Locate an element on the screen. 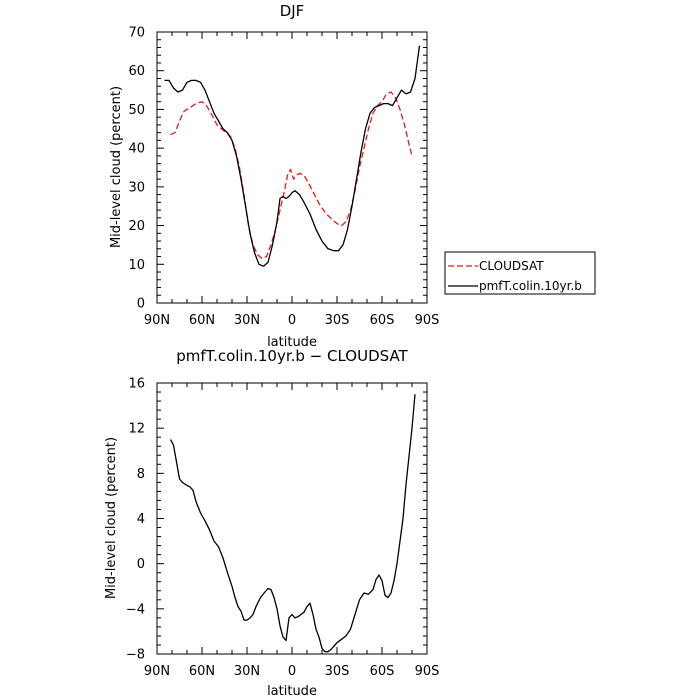  y-tick-label: 60 is located at coordinates (136, 71).